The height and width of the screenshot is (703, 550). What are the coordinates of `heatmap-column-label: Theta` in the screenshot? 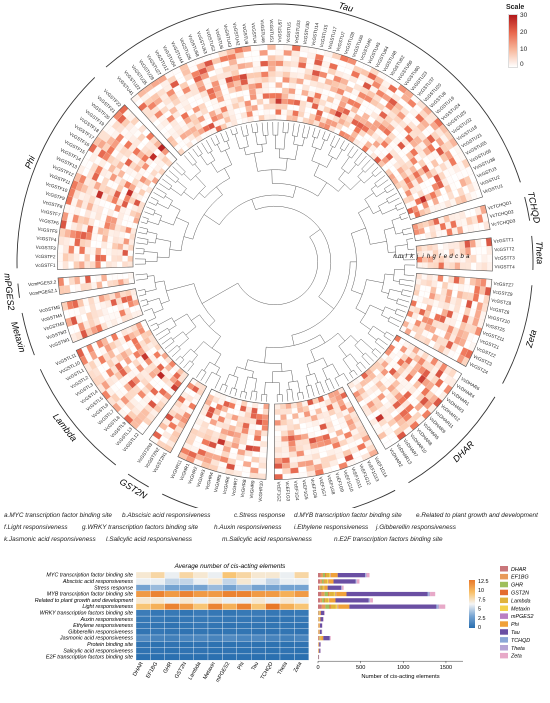 It's located at (283, 668).